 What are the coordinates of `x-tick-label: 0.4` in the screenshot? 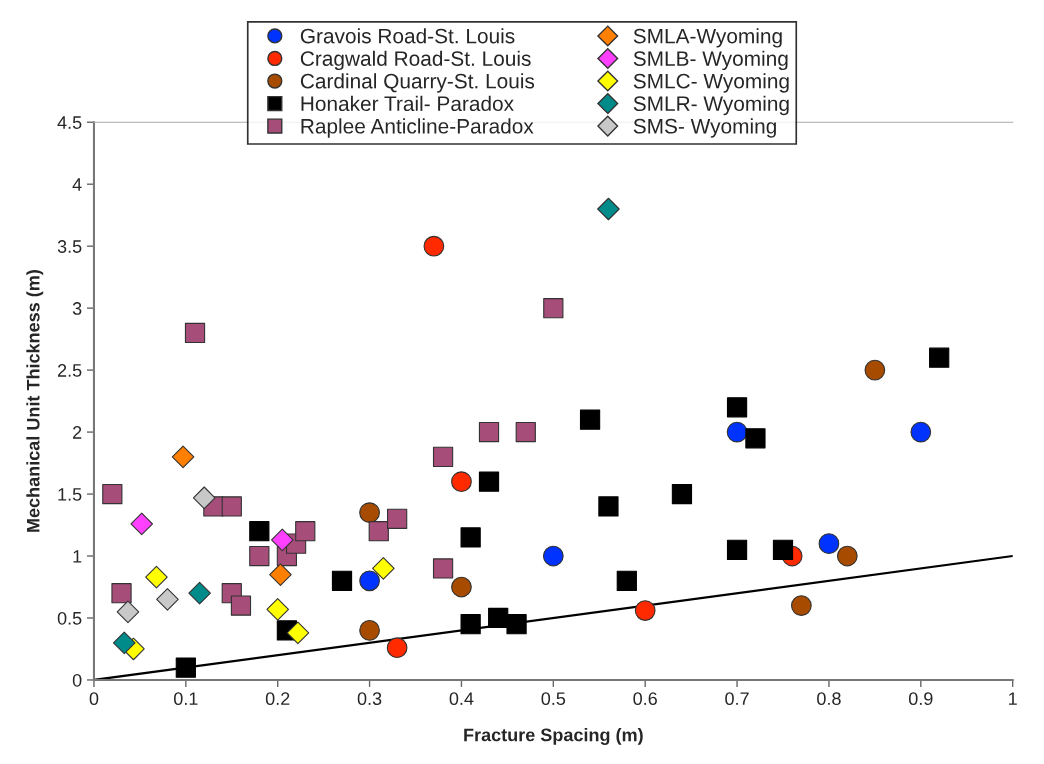 It's located at (461, 699).